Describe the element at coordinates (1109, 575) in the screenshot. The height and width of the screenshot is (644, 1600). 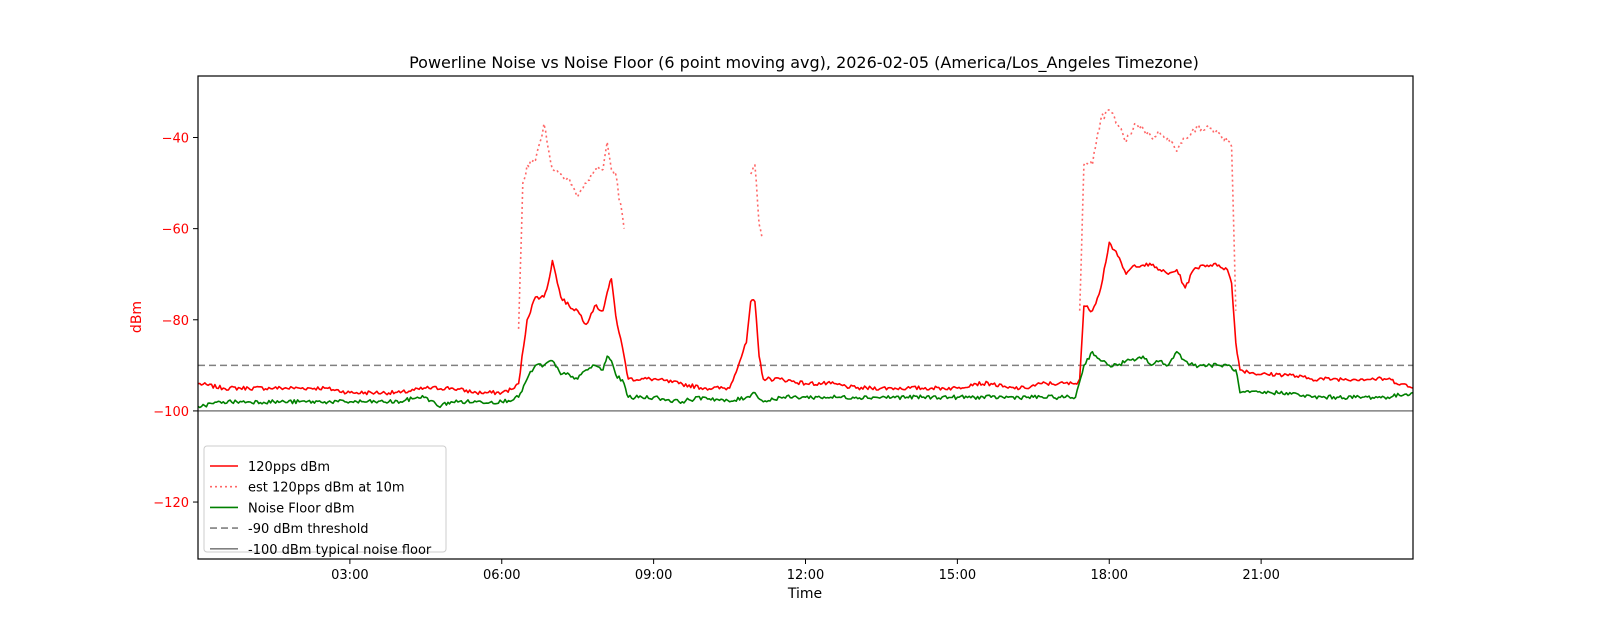
I see `x-tick-label: 18:00` at that location.